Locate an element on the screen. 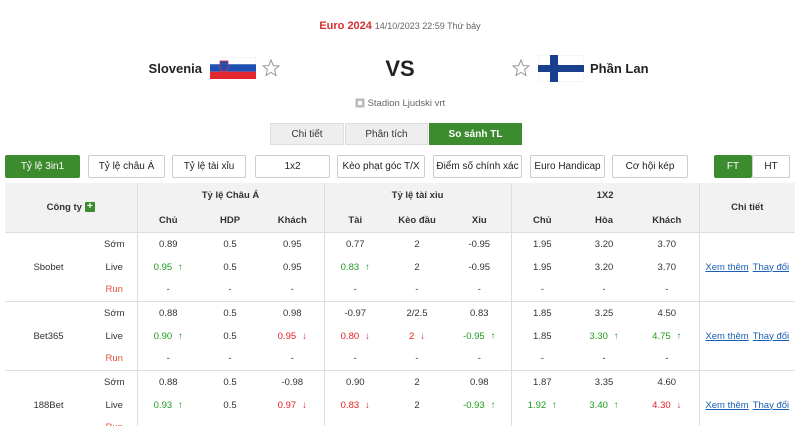 This screenshot has width=800, height=426. datetime: 14/10/2023 22:59 Thứ bảy is located at coordinates (427, 26).